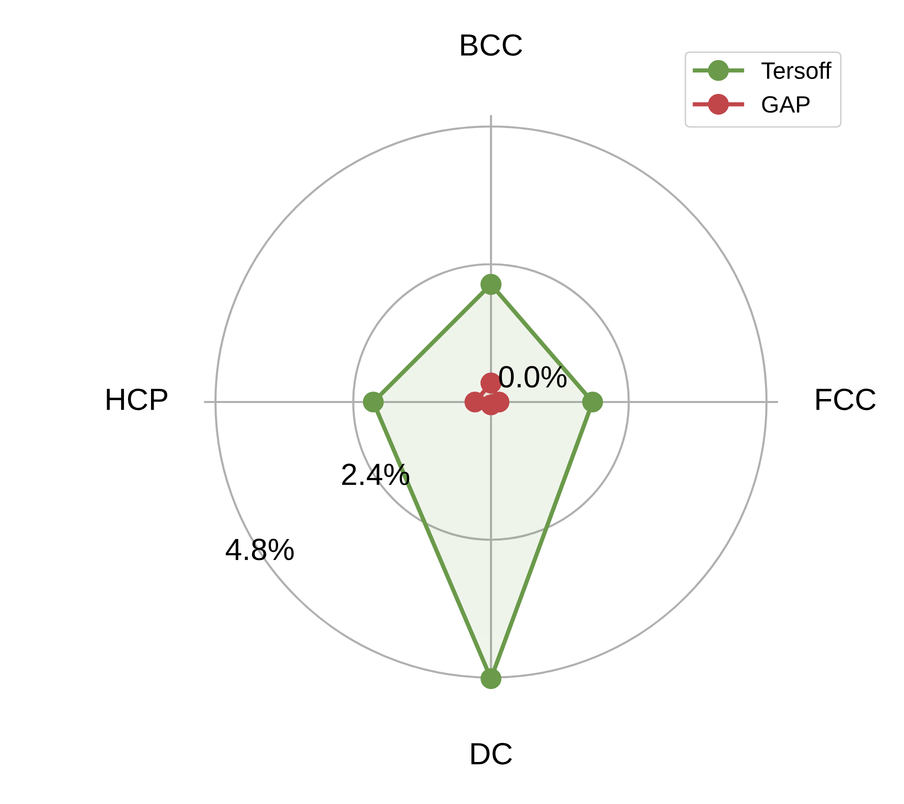 The height and width of the screenshot is (804, 904). I want to click on spoke-label: BCC, so click(491, 45).